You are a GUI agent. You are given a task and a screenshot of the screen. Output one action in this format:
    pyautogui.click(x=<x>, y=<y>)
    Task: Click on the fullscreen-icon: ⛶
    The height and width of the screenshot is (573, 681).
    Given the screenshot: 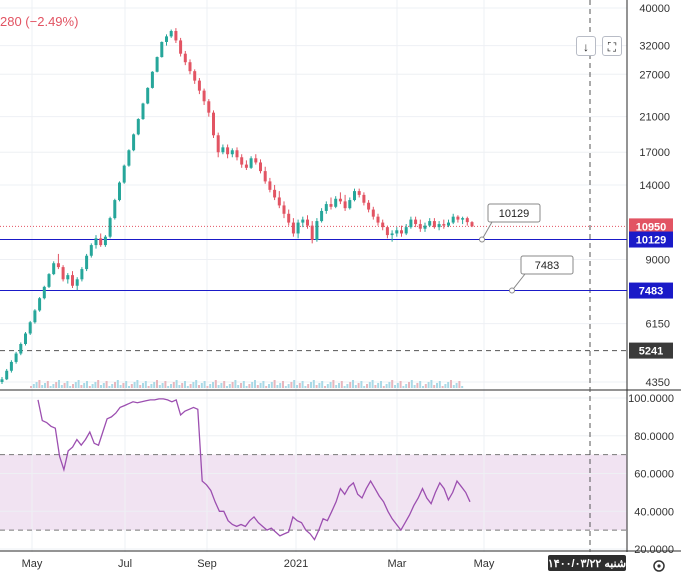 What is the action you would take?
    pyautogui.click(x=612, y=47)
    